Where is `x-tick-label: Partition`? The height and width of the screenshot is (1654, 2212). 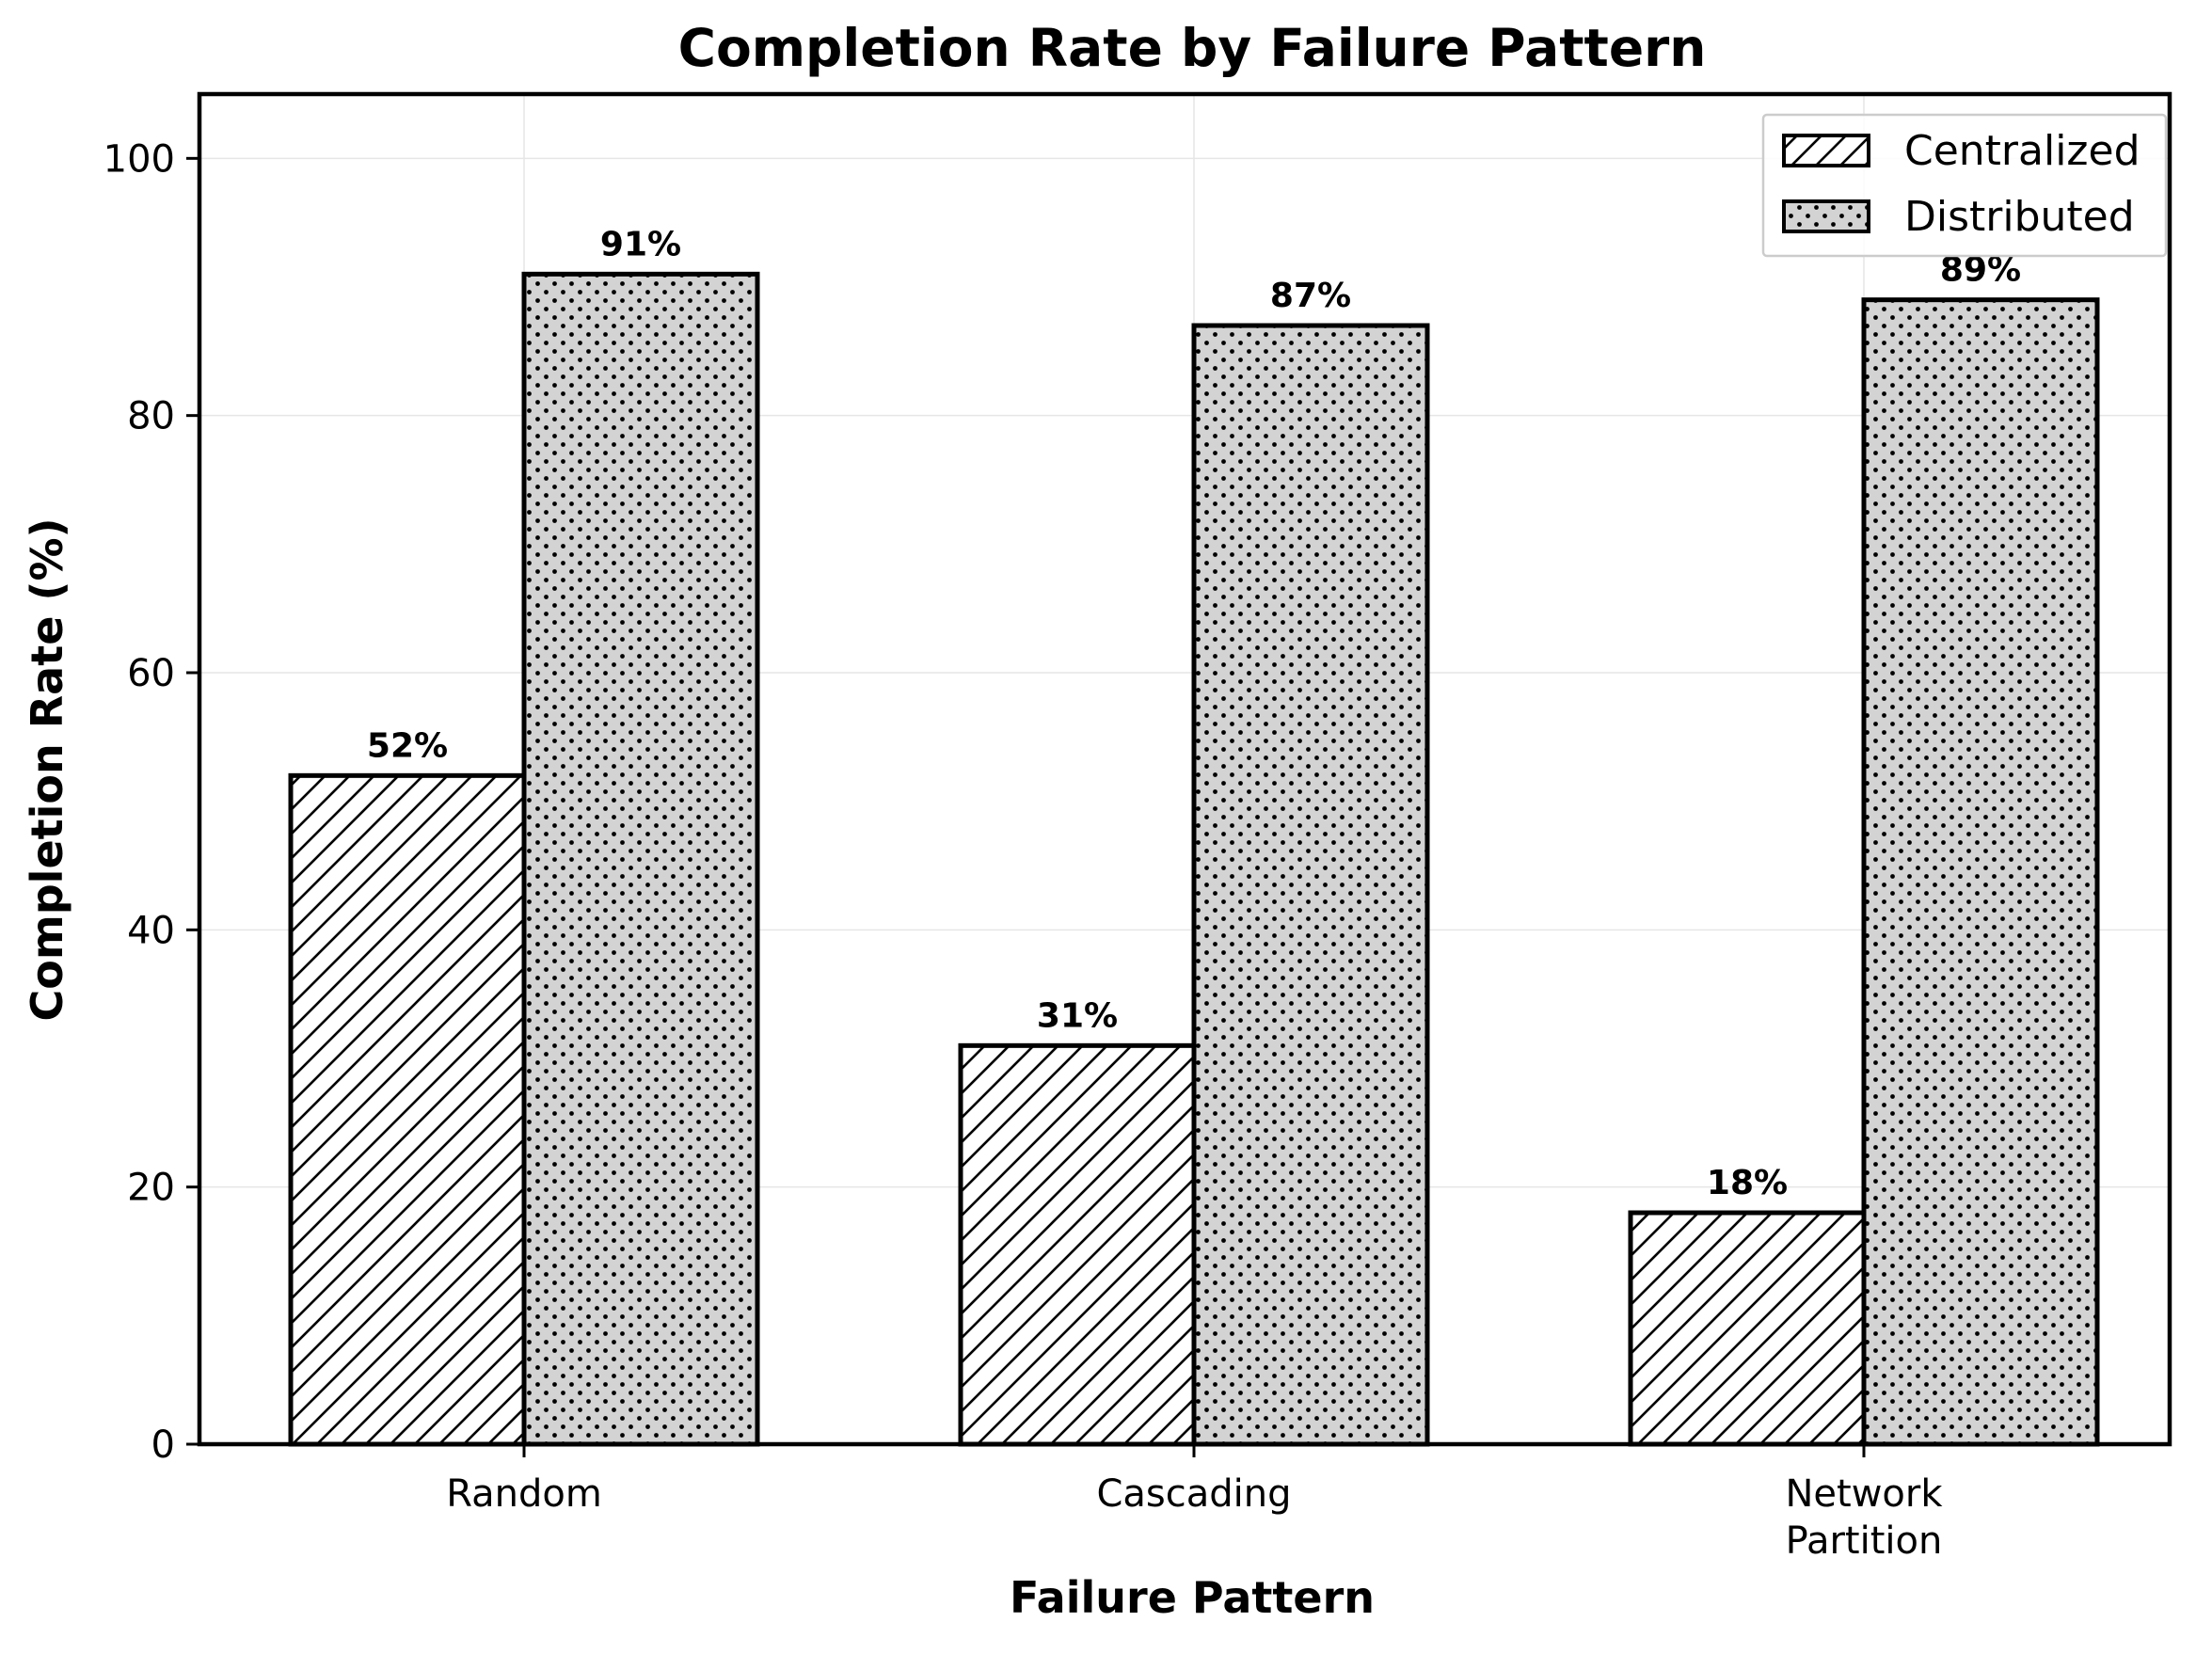
x-tick-label: Partition is located at coordinates (1864, 1541).